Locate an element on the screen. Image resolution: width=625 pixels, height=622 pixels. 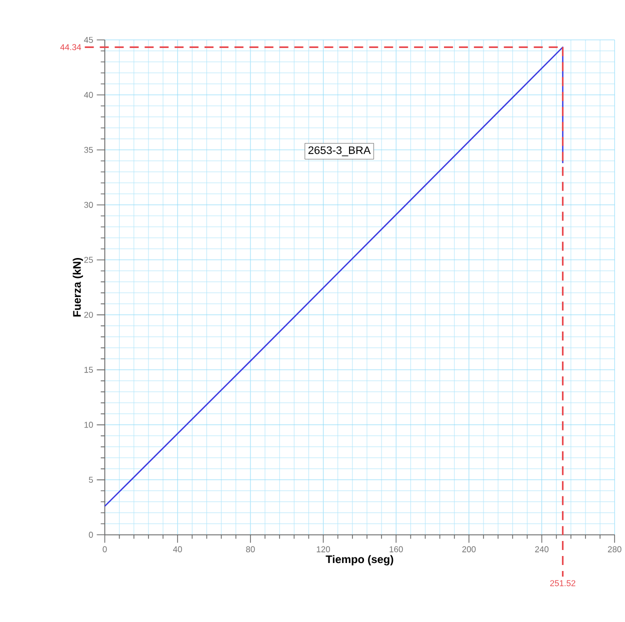
annotation: 2653-3_BRA is located at coordinates (339, 151).